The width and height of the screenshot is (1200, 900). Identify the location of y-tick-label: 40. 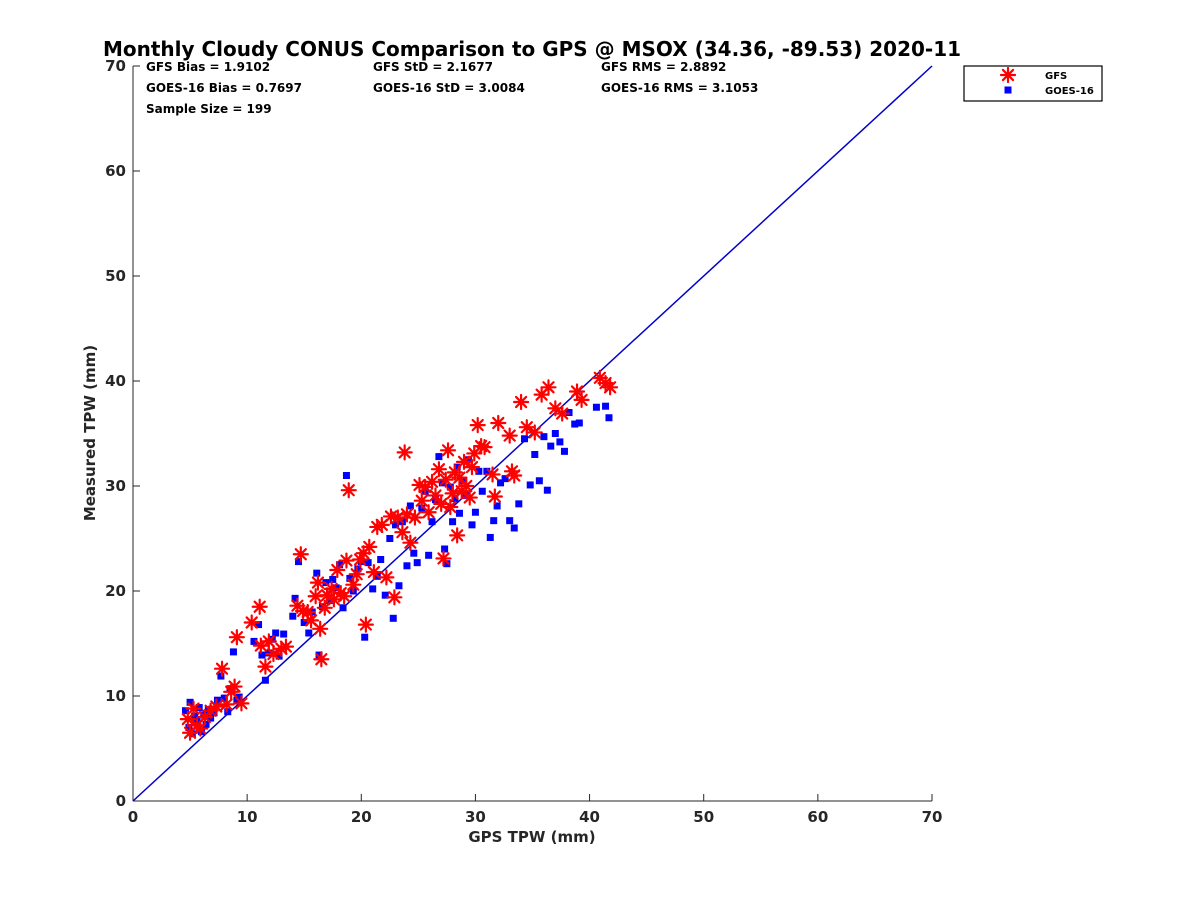
(115, 381).